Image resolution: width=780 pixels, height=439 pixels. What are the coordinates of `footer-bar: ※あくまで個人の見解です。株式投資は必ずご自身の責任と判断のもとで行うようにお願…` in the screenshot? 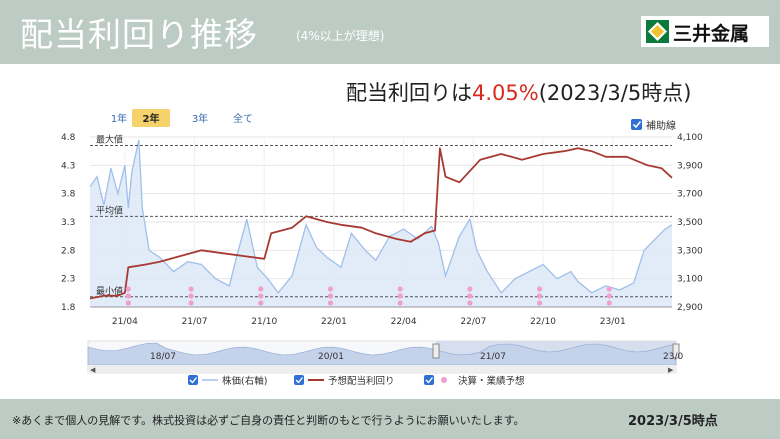 It's located at (390, 419).